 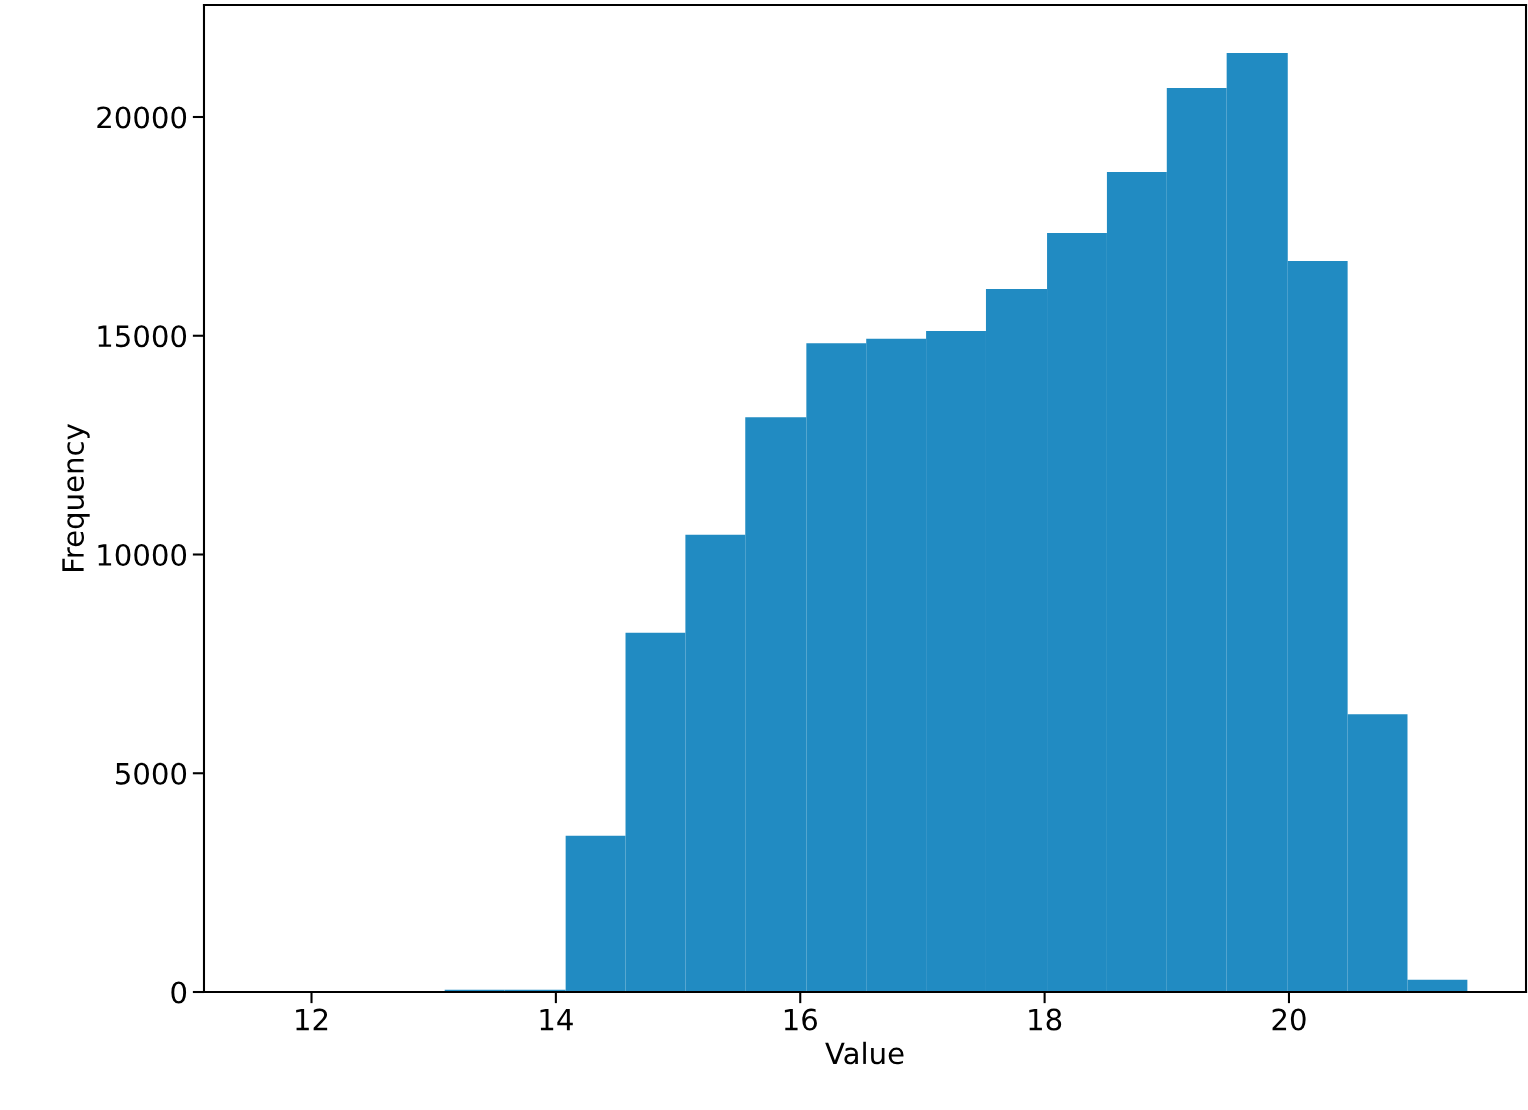 What do you see at coordinates (1045, 1019) in the screenshot?
I see `x-tick-label: 18` at bounding box center [1045, 1019].